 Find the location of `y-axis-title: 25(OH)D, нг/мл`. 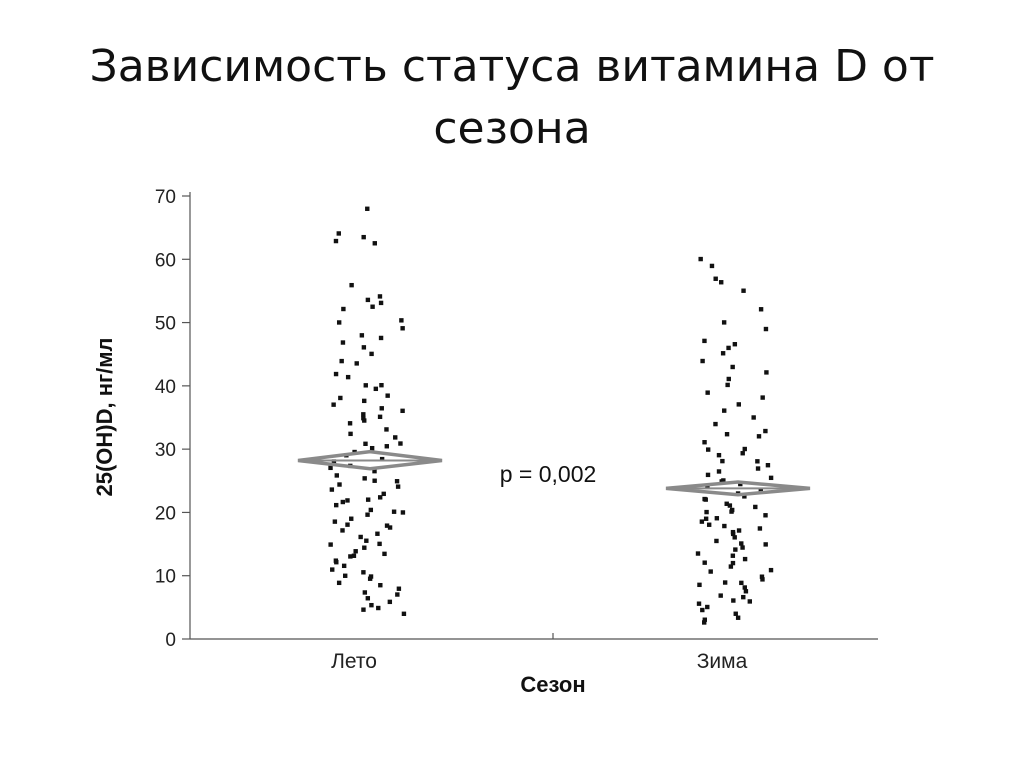

y-axis-title: 25(OH)D, нг/мл is located at coordinates (104, 416).